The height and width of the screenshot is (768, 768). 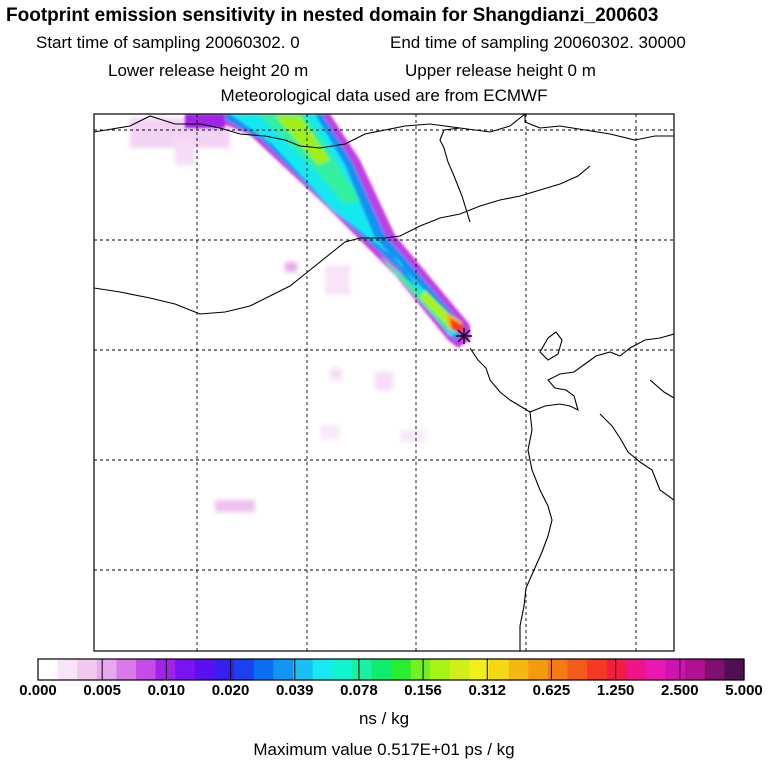 What do you see at coordinates (500, 70) in the screenshot?
I see `release-upper: Upper release height 0 m` at bounding box center [500, 70].